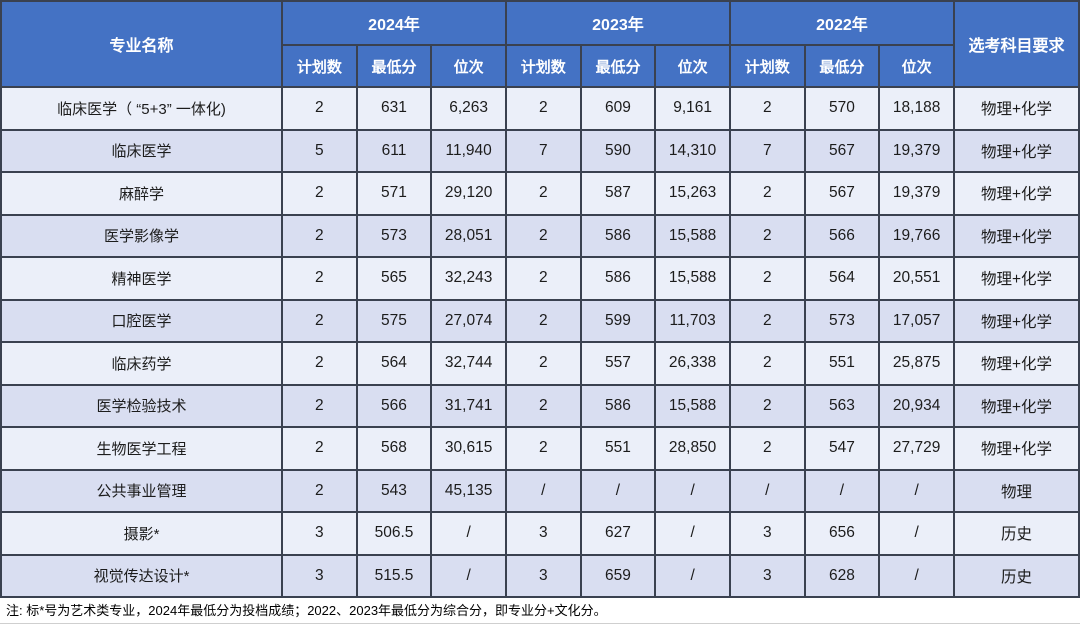  What do you see at coordinates (141, 108) in the screenshot?
I see `major-name-cell: 临床医学（ “5+3” 一体化)` at bounding box center [141, 108].